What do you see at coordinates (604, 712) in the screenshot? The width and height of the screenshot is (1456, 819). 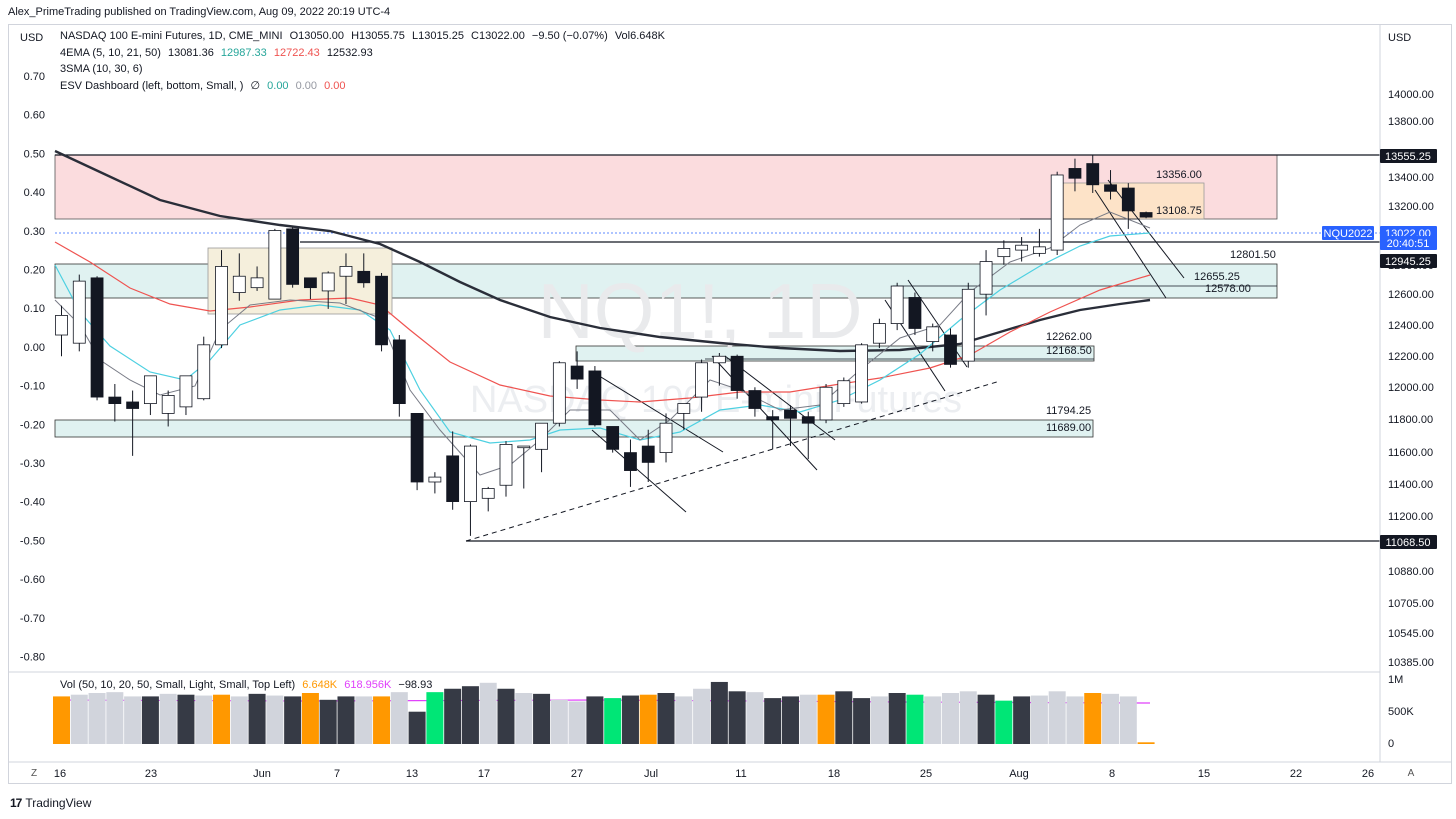 I see `volume-layer` at bounding box center [604, 712].